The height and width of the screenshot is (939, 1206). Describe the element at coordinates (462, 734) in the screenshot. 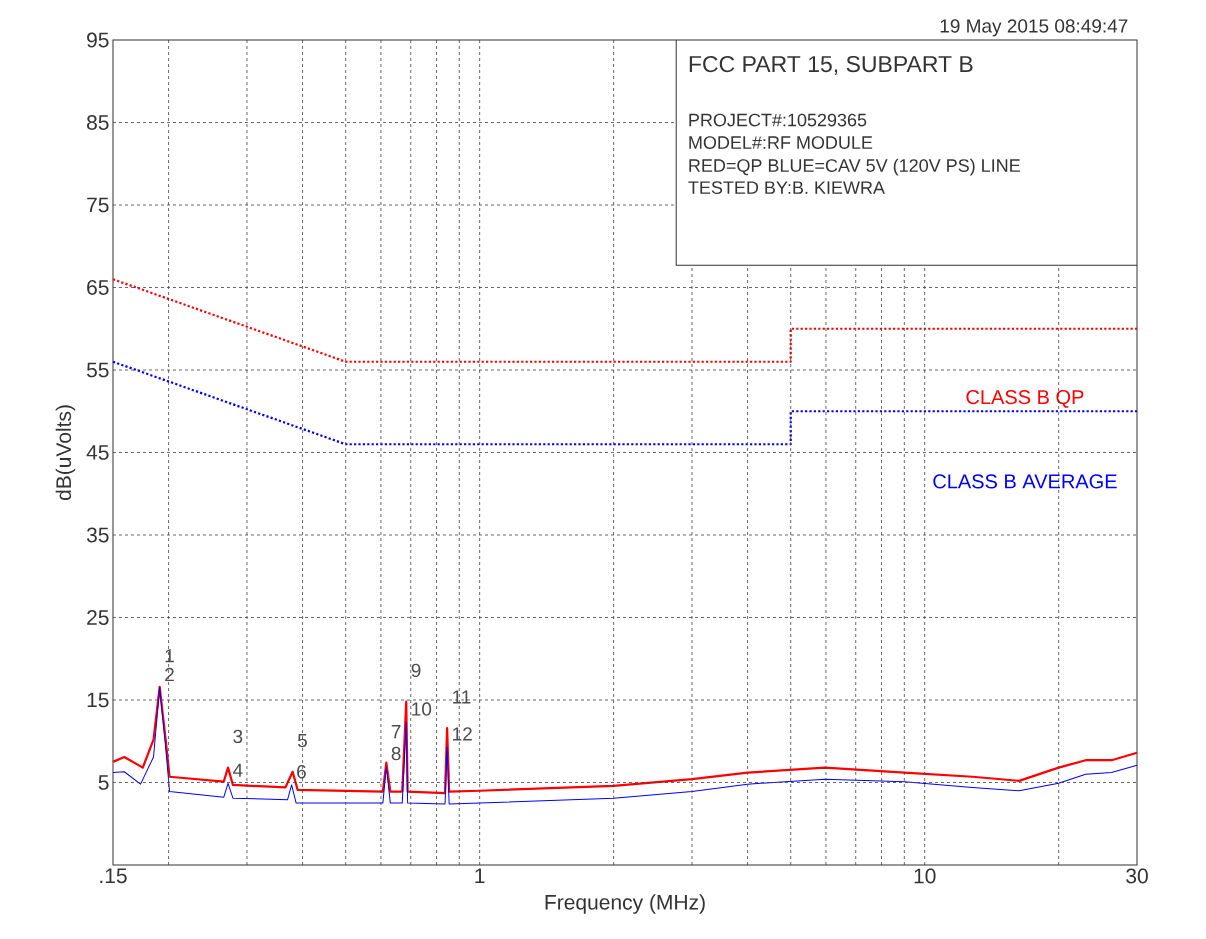

I see `annotation: 12` at that location.